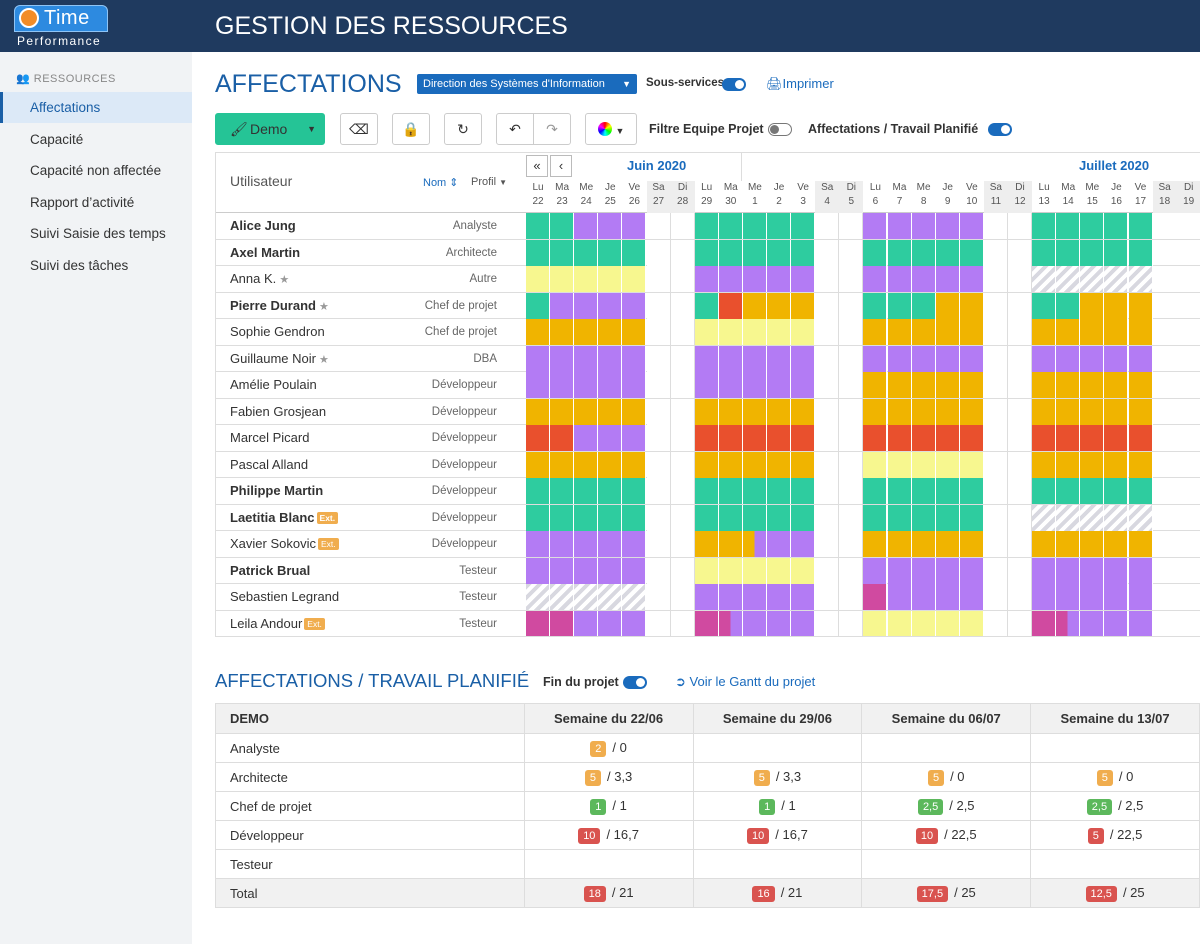 The height and width of the screenshot is (944, 1200). What do you see at coordinates (745, 681) in the screenshot?
I see `gantt-link: ➲ Voir le Gantt du projet` at bounding box center [745, 681].